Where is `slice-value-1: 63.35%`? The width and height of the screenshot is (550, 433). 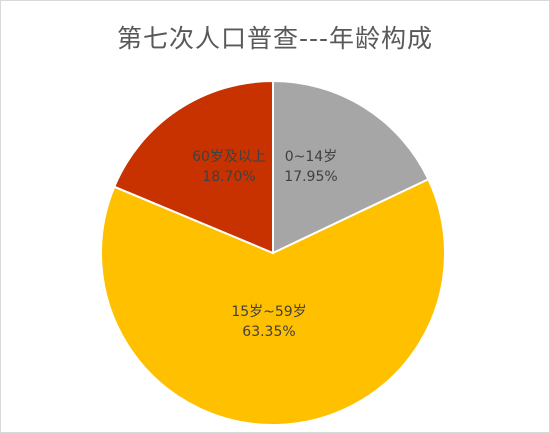
slice-value-1: 63.35% is located at coordinates (268, 332).